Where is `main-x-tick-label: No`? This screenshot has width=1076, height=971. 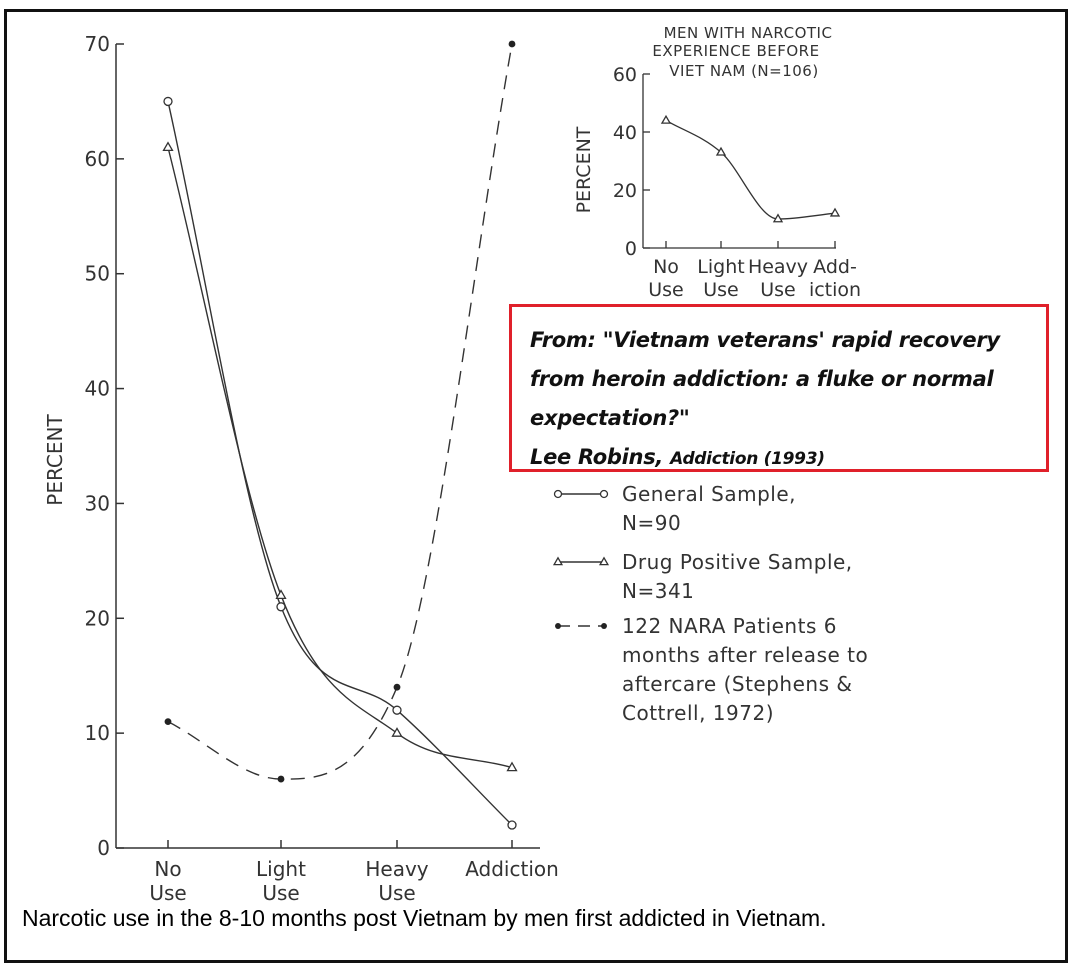
main-x-tick-label: No is located at coordinates (167, 869).